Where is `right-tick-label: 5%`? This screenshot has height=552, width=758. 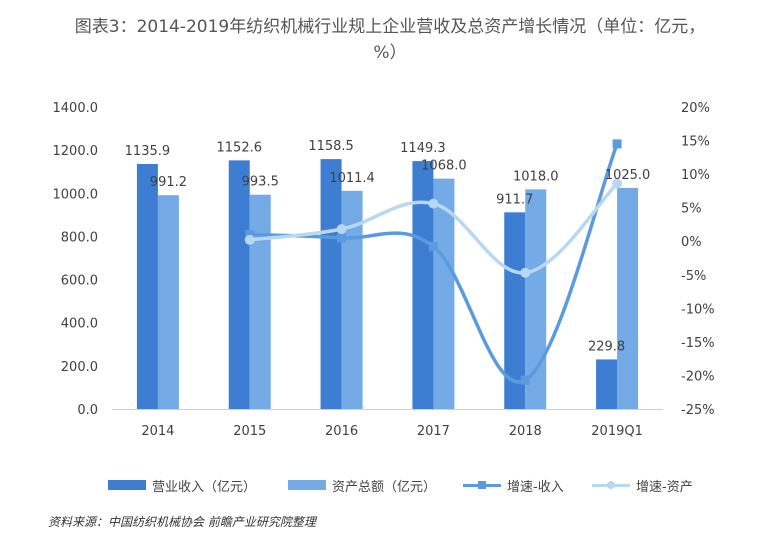 right-tick-label: 5% is located at coordinates (691, 209).